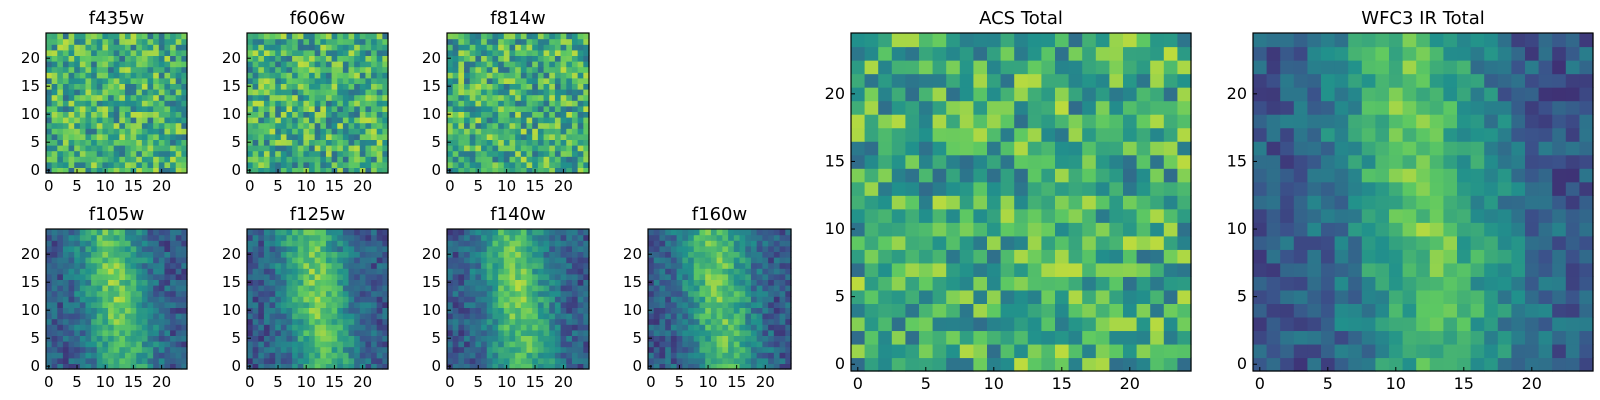 The height and width of the screenshot is (400, 1600). Describe the element at coordinates (708, 382) in the screenshot. I see `x-tick-label: 10` at that location.